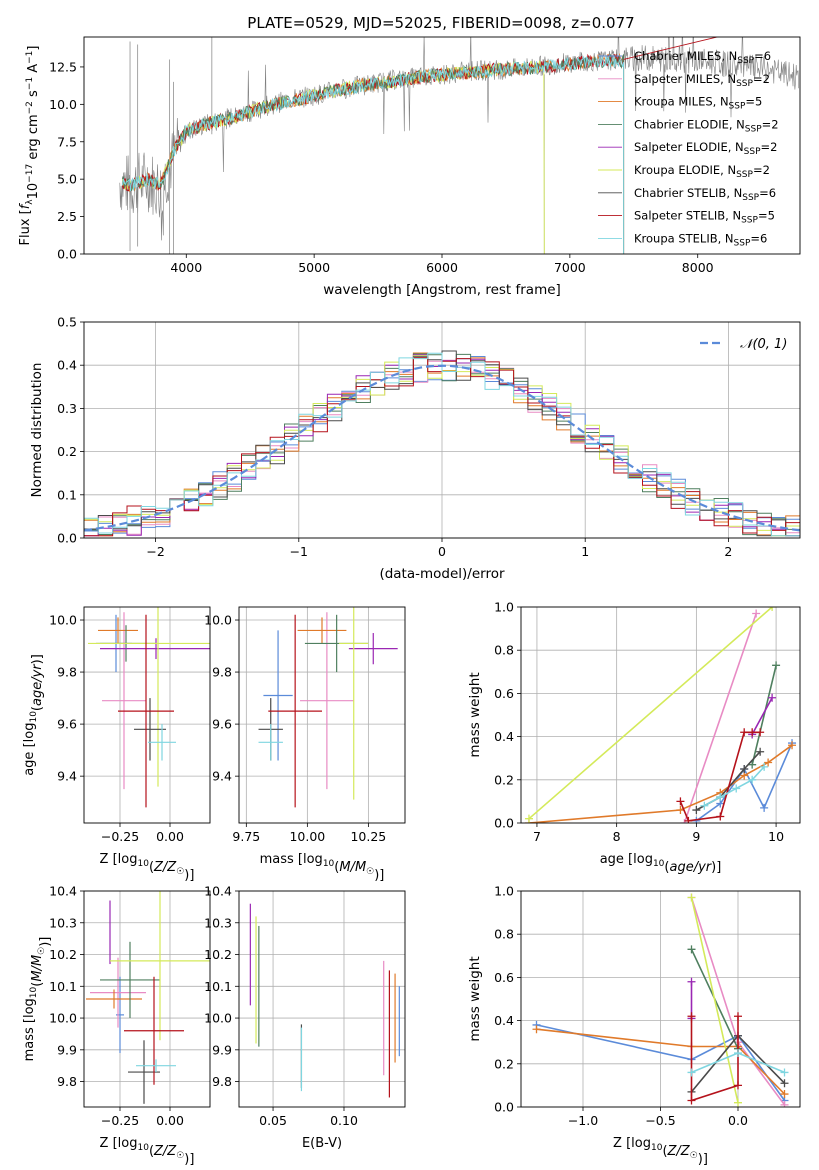 This screenshot has height=1170, width=819. I want to click on y-tick-label: 0.0, so click(67, 538).